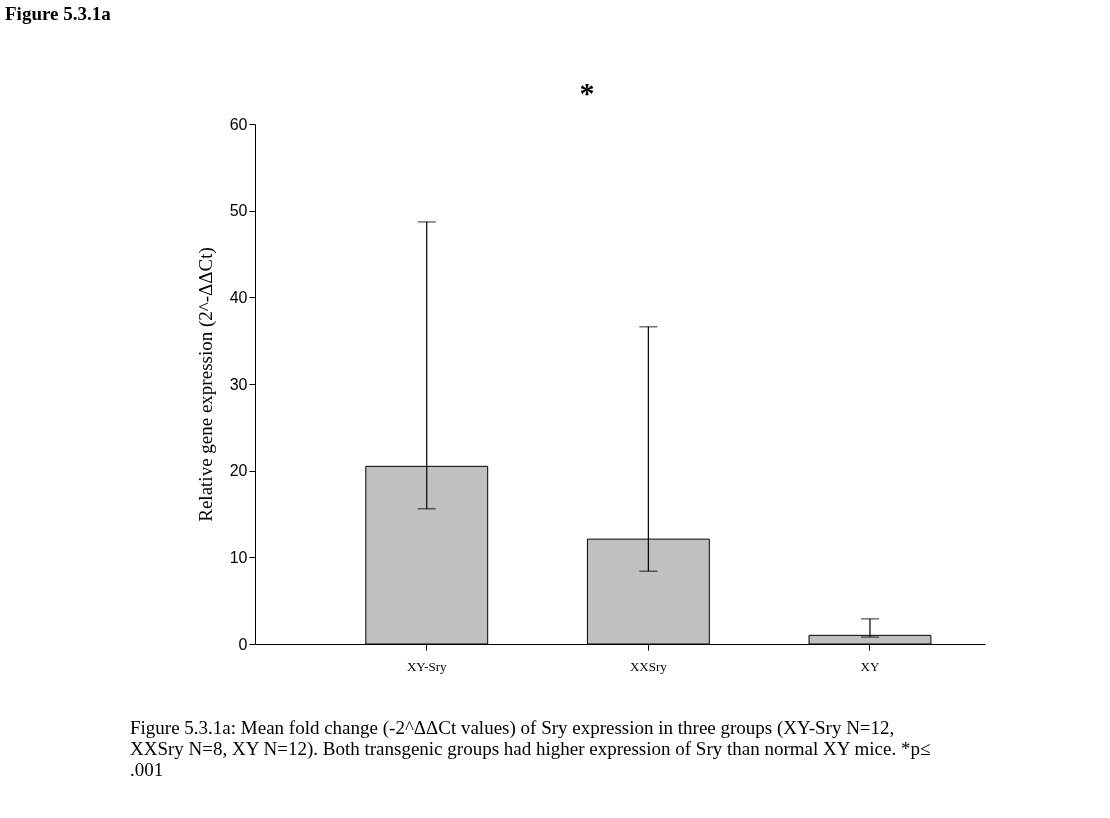 This screenshot has width=1110, height=818. What do you see at coordinates (238, 124) in the screenshot?
I see `y-tick-label: 60` at bounding box center [238, 124].